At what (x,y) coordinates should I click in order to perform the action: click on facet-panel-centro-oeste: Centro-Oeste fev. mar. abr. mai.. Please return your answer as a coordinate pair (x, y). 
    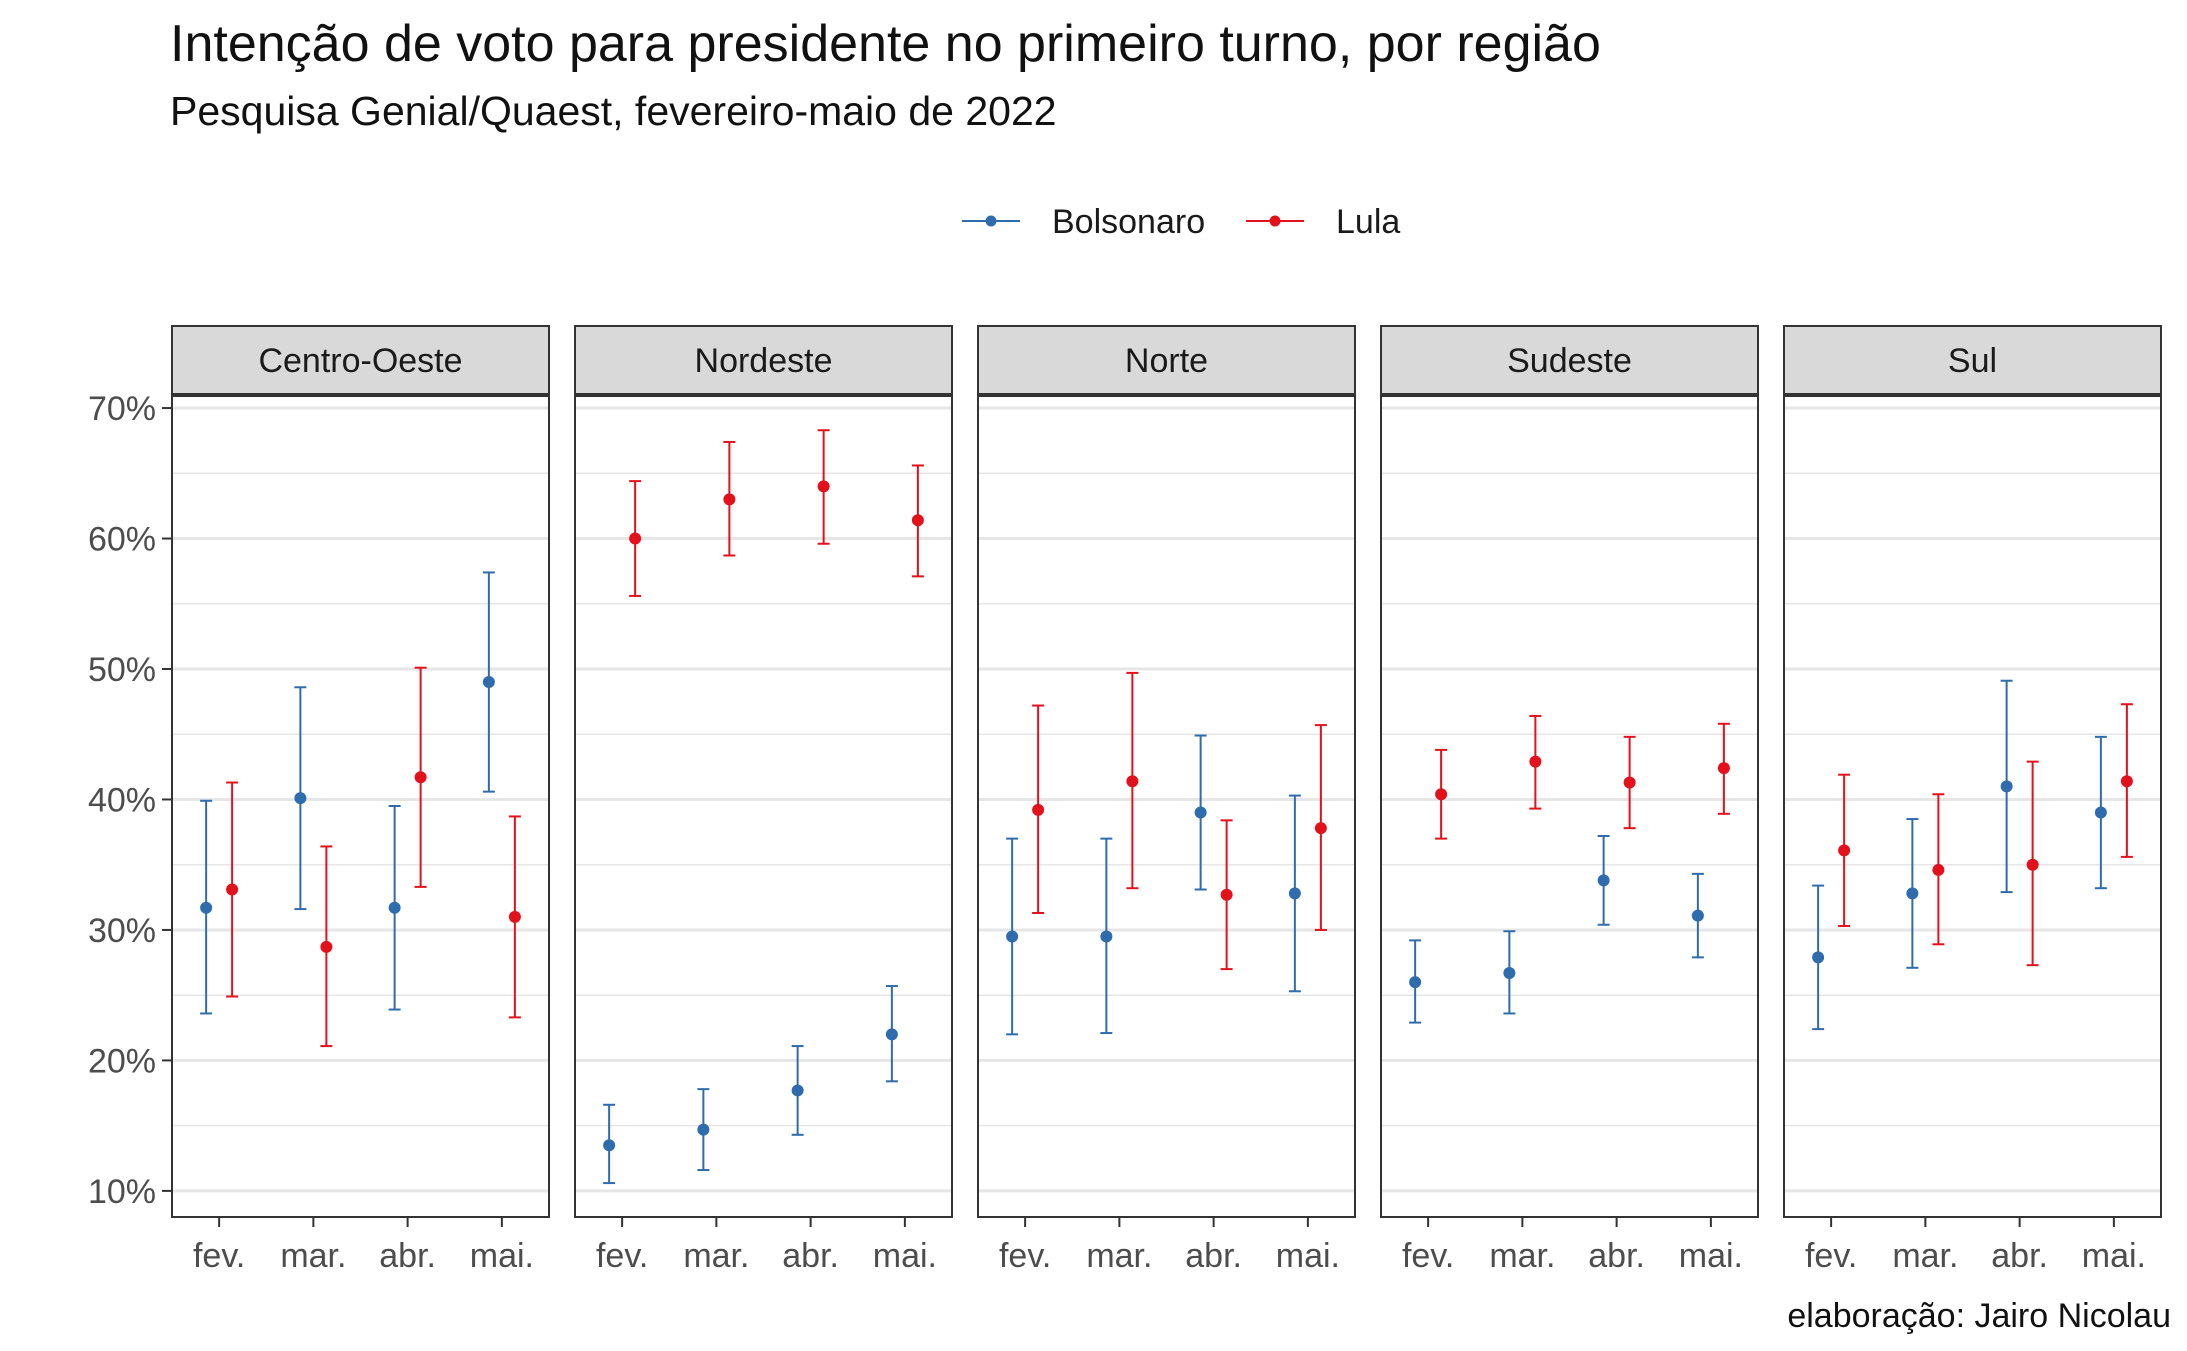
    Looking at the image, I should click on (360, 800).